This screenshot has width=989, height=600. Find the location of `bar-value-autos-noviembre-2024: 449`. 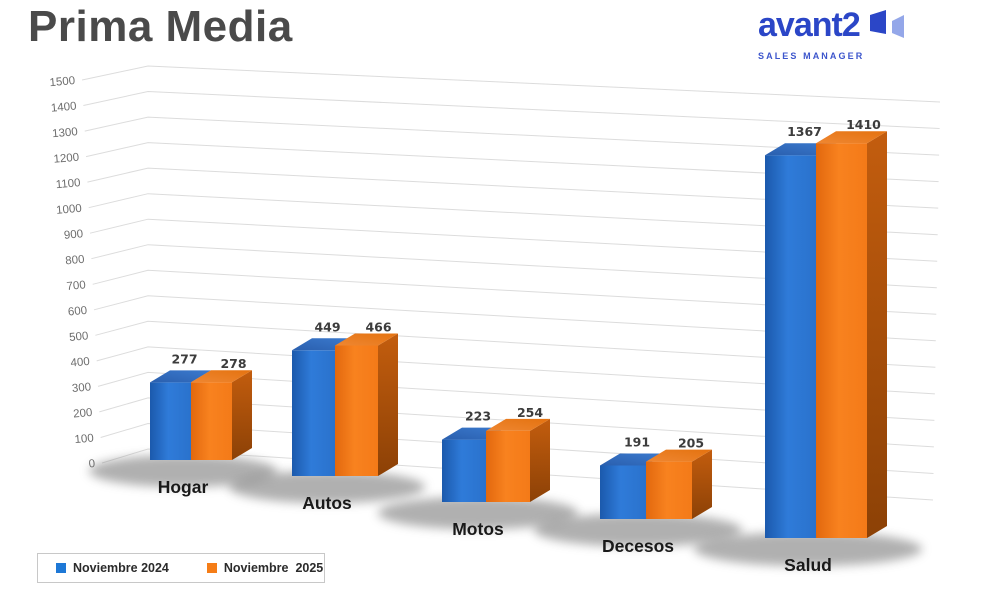

bar-value-autos-noviembre-2024: 449 is located at coordinates (327, 326).